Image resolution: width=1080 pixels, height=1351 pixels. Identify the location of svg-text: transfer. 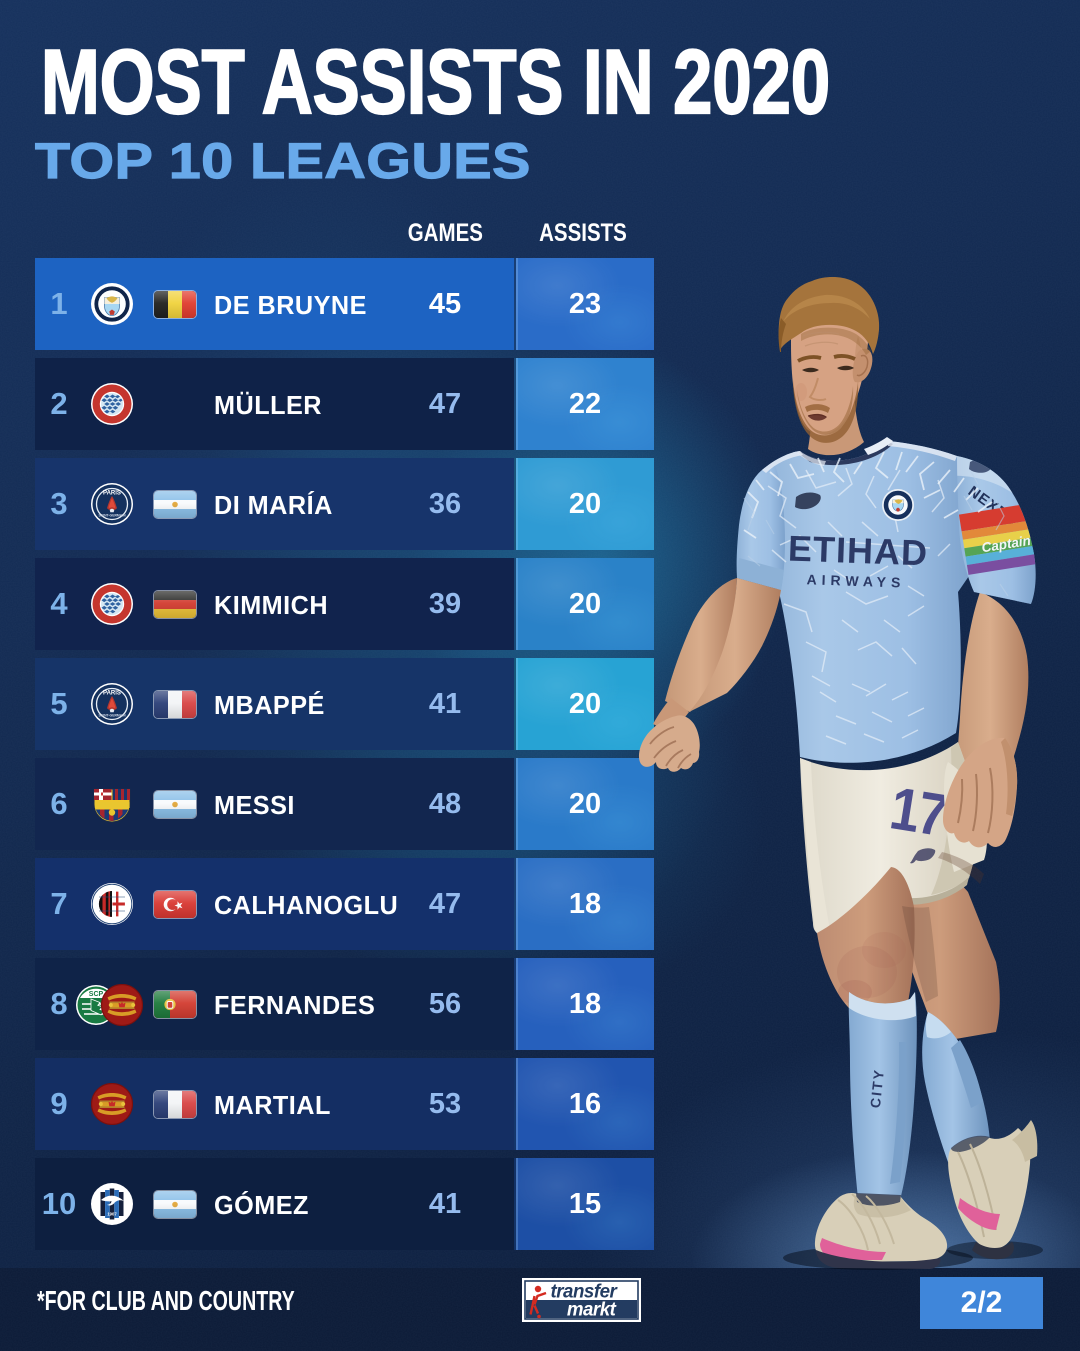
(585, 1291).